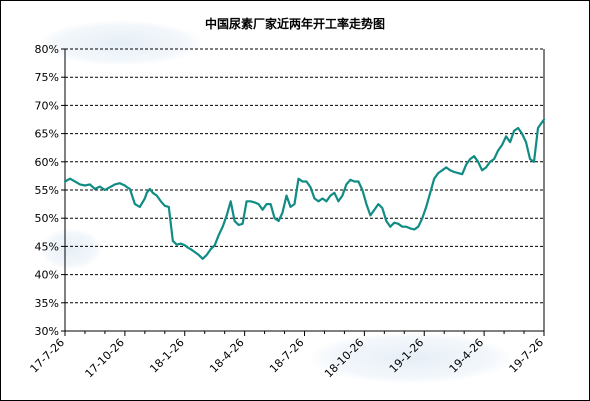  Describe the element at coordinates (47, 303) in the screenshot. I see `y-tick-label: 35%` at that location.